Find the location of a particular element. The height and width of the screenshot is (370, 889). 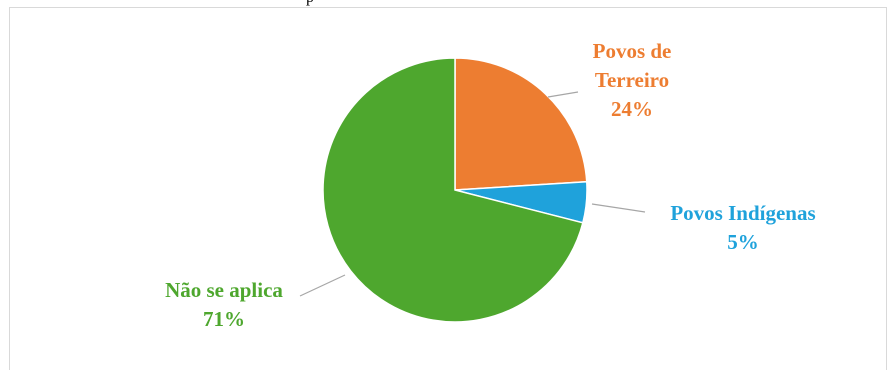

slice-category-label: Terreiro is located at coordinates (632, 80).